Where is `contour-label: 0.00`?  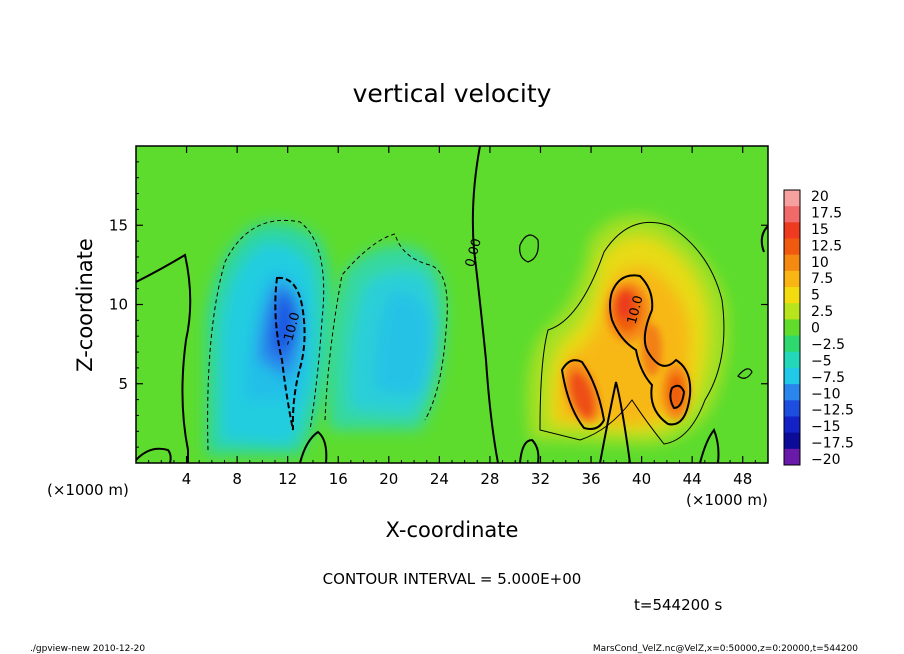 contour-label: 0.00 is located at coordinates (474, 253).